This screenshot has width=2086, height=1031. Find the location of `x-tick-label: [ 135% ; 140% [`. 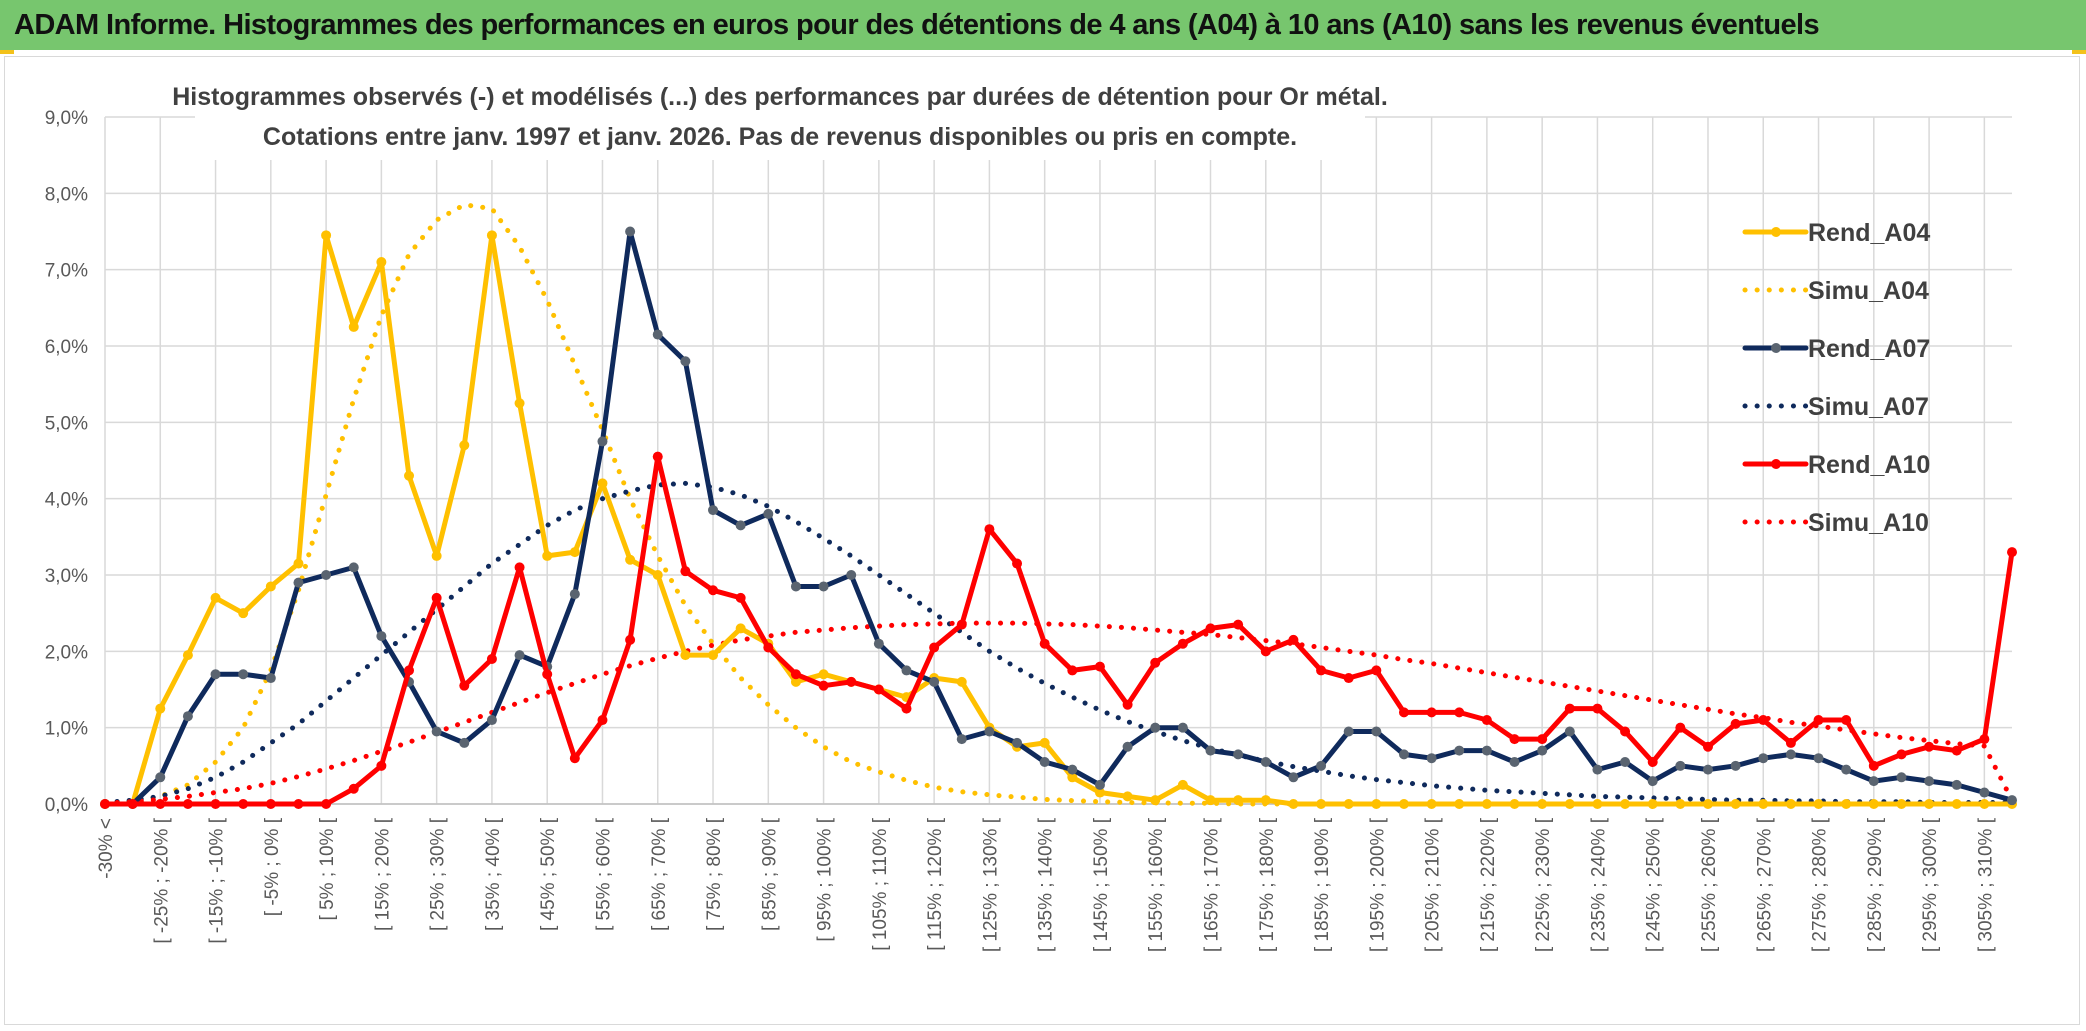

x-tick-label: [ 135% ; 140% [ is located at coordinates (1046, 884).